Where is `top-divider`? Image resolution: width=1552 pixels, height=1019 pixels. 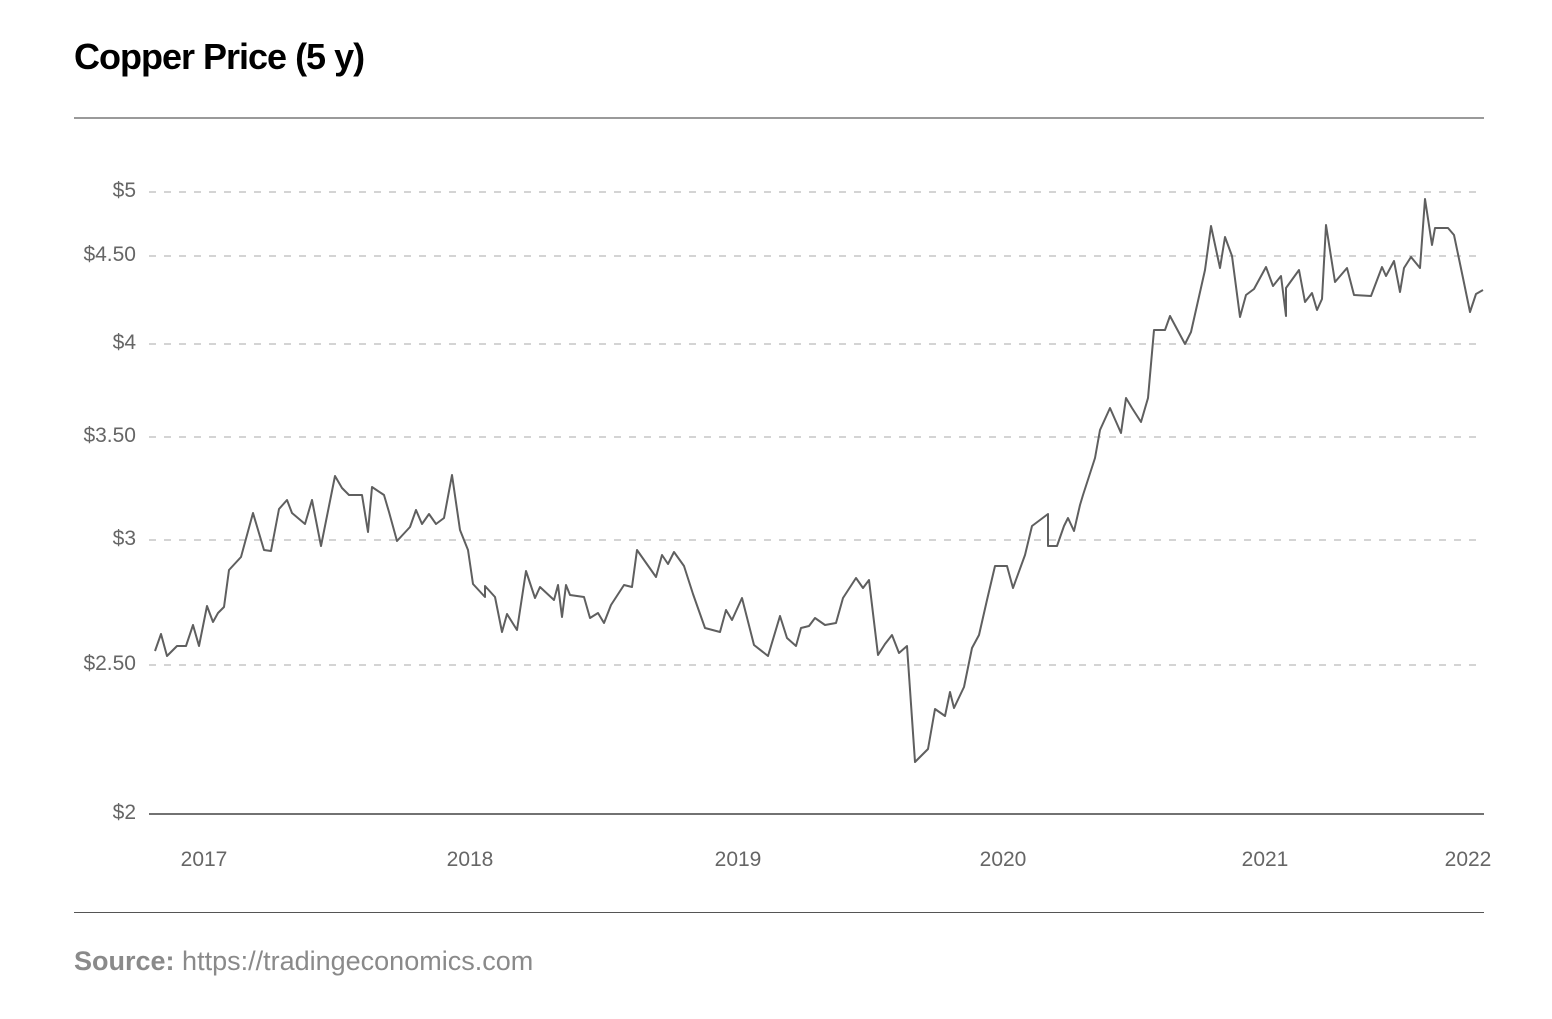
top-divider is located at coordinates (779, 118).